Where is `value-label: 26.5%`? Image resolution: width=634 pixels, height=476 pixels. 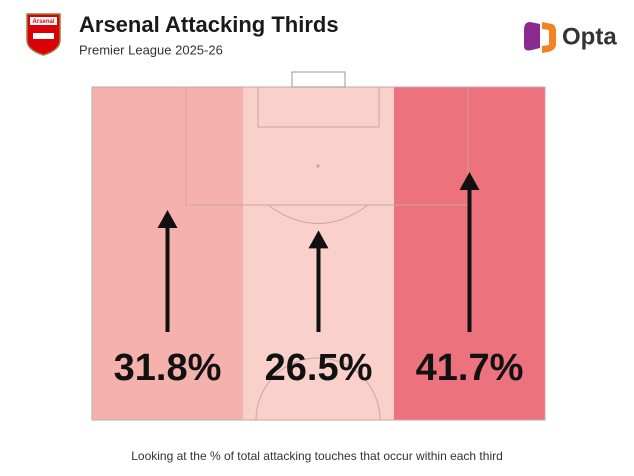
value-label: 26.5% is located at coordinates (319, 368).